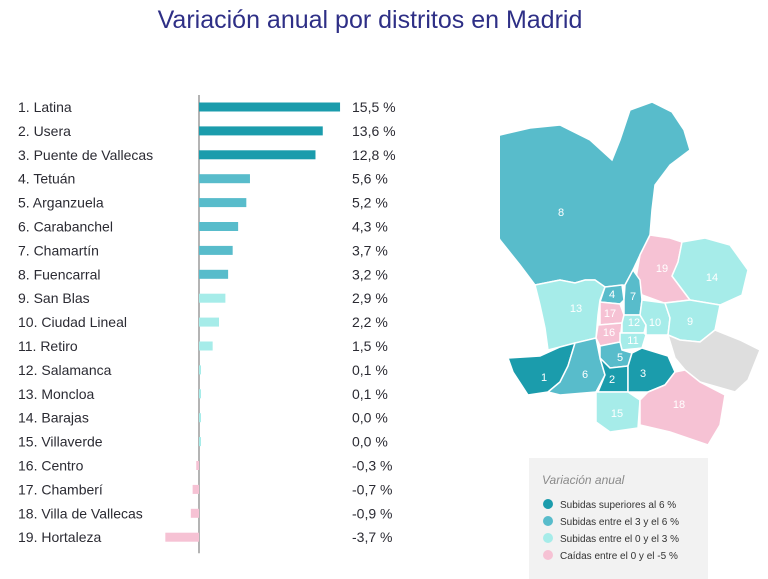 This screenshot has height=579, width=768. I want to click on map-label-4: 4, so click(612, 295).